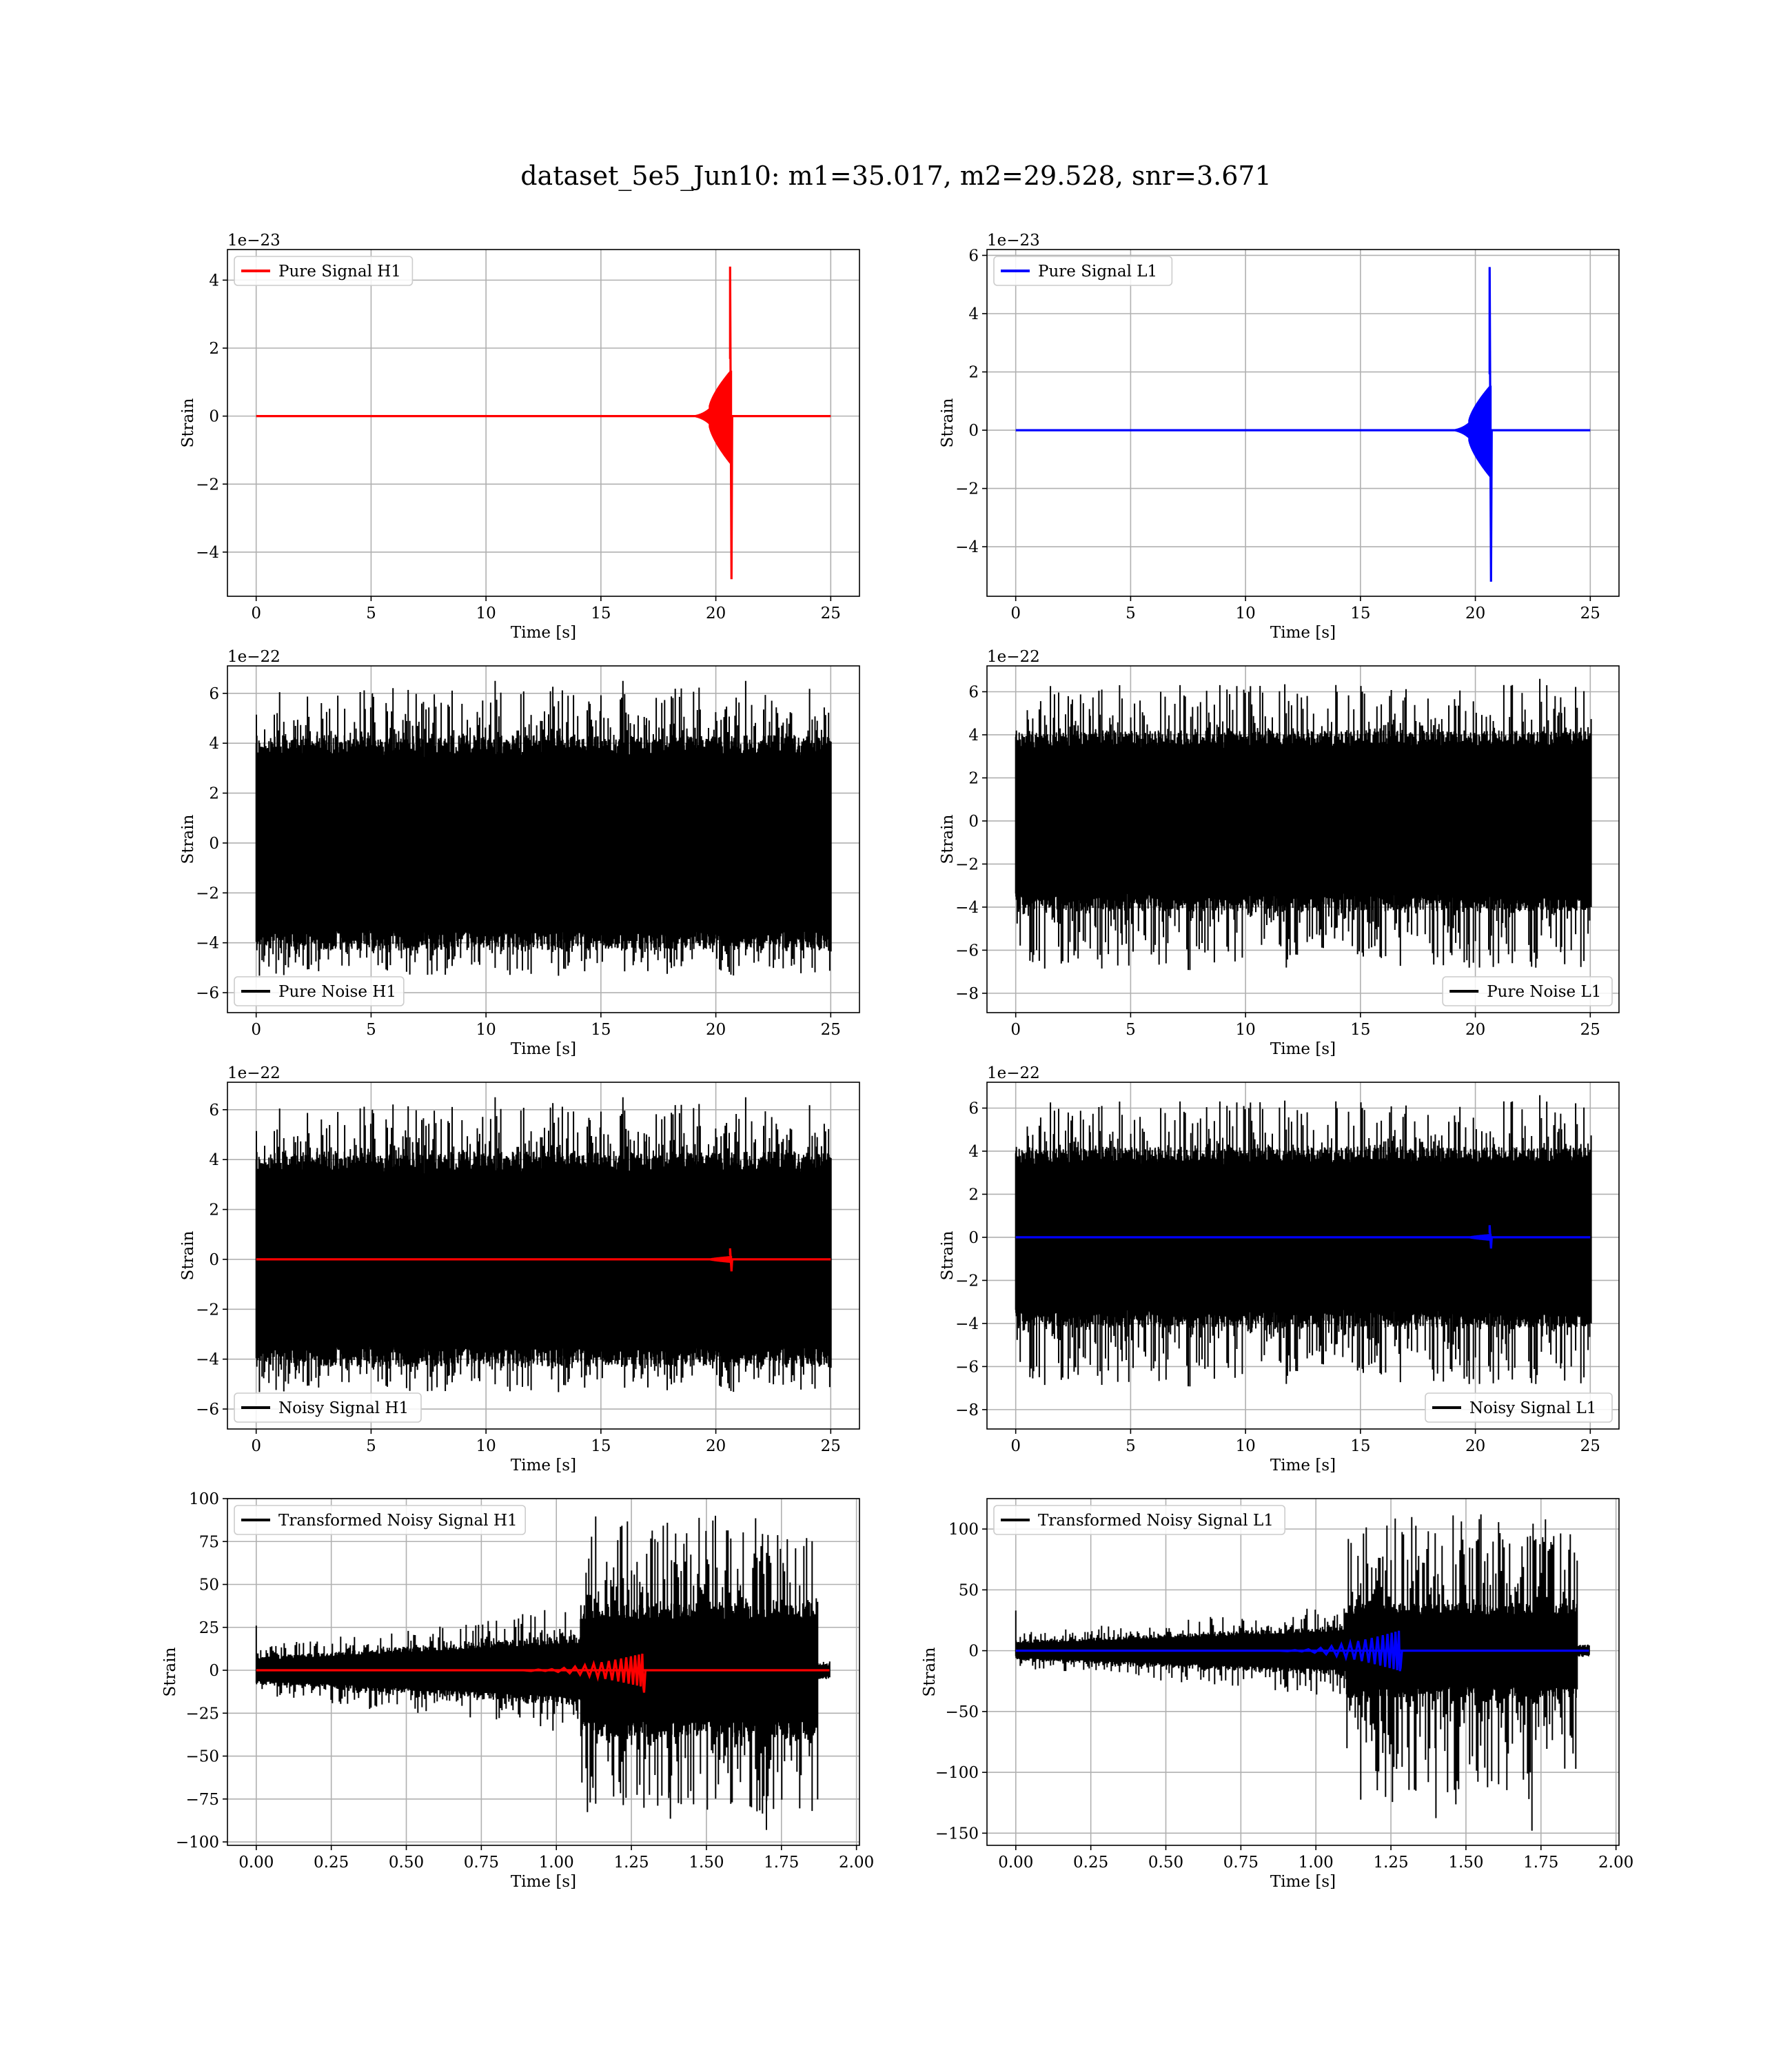  What do you see at coordinates (207, 1360) in the screenshot?
I see `noisy-signal-h1-ytick-label-1: −4` at bounding box center [207, 1360].